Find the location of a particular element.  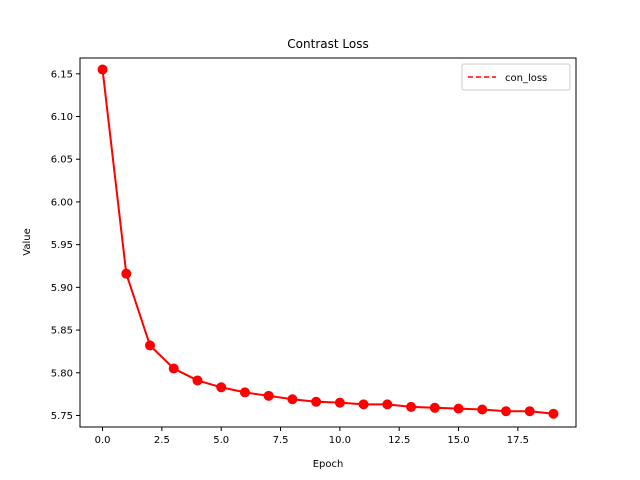

legend: con_loss is located at coordinates (516, 77).